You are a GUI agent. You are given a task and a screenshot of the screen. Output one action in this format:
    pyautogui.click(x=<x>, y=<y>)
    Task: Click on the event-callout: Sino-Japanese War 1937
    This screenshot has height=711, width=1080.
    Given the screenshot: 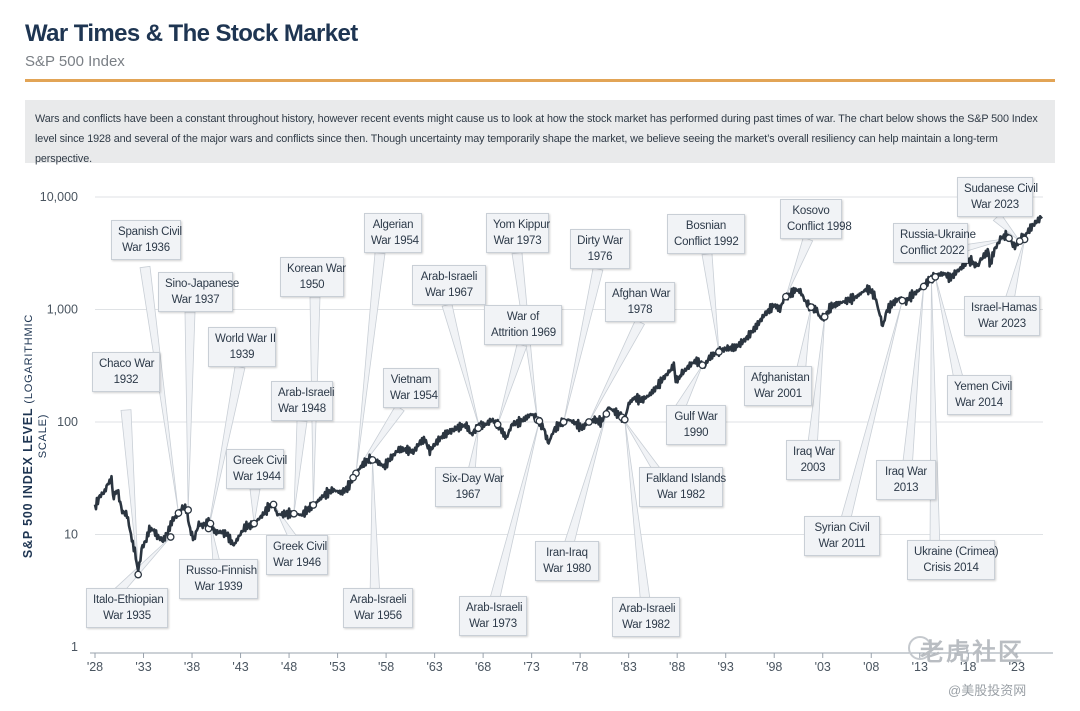 What is the action you would take?
    pyautogui.click(x=199, y=292)
    